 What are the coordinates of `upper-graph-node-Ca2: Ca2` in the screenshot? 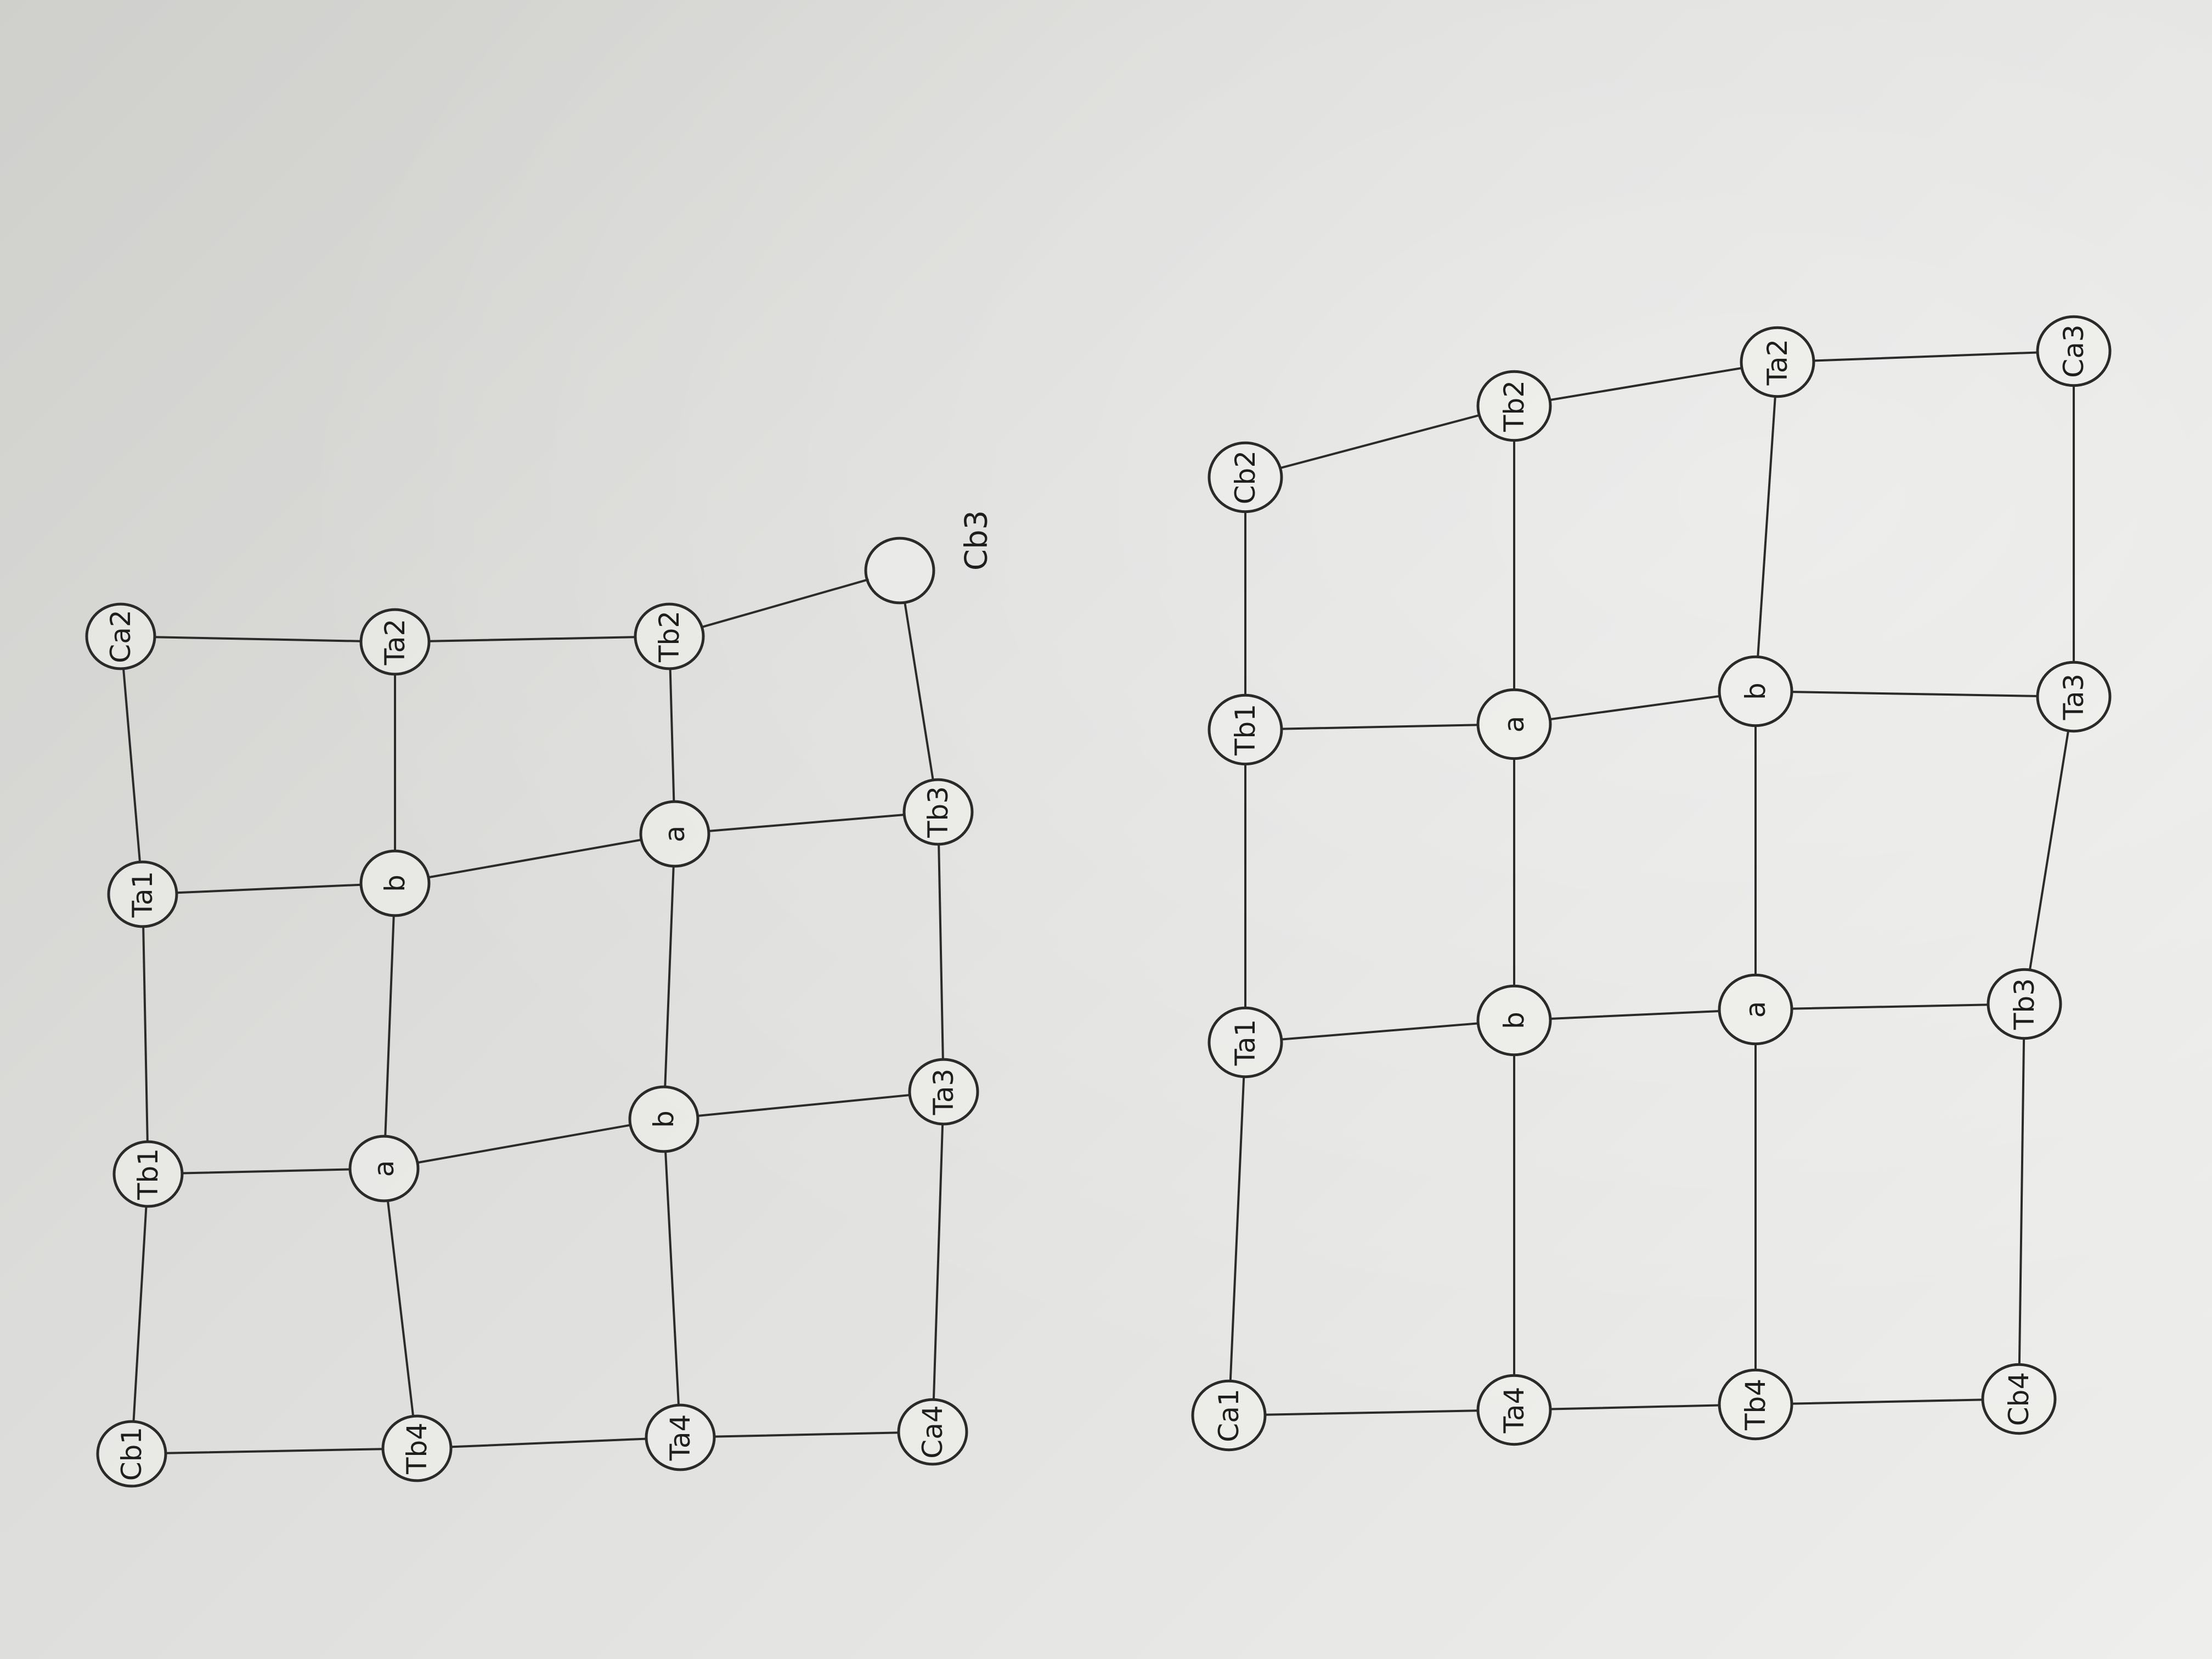 It's located at (120, 636).